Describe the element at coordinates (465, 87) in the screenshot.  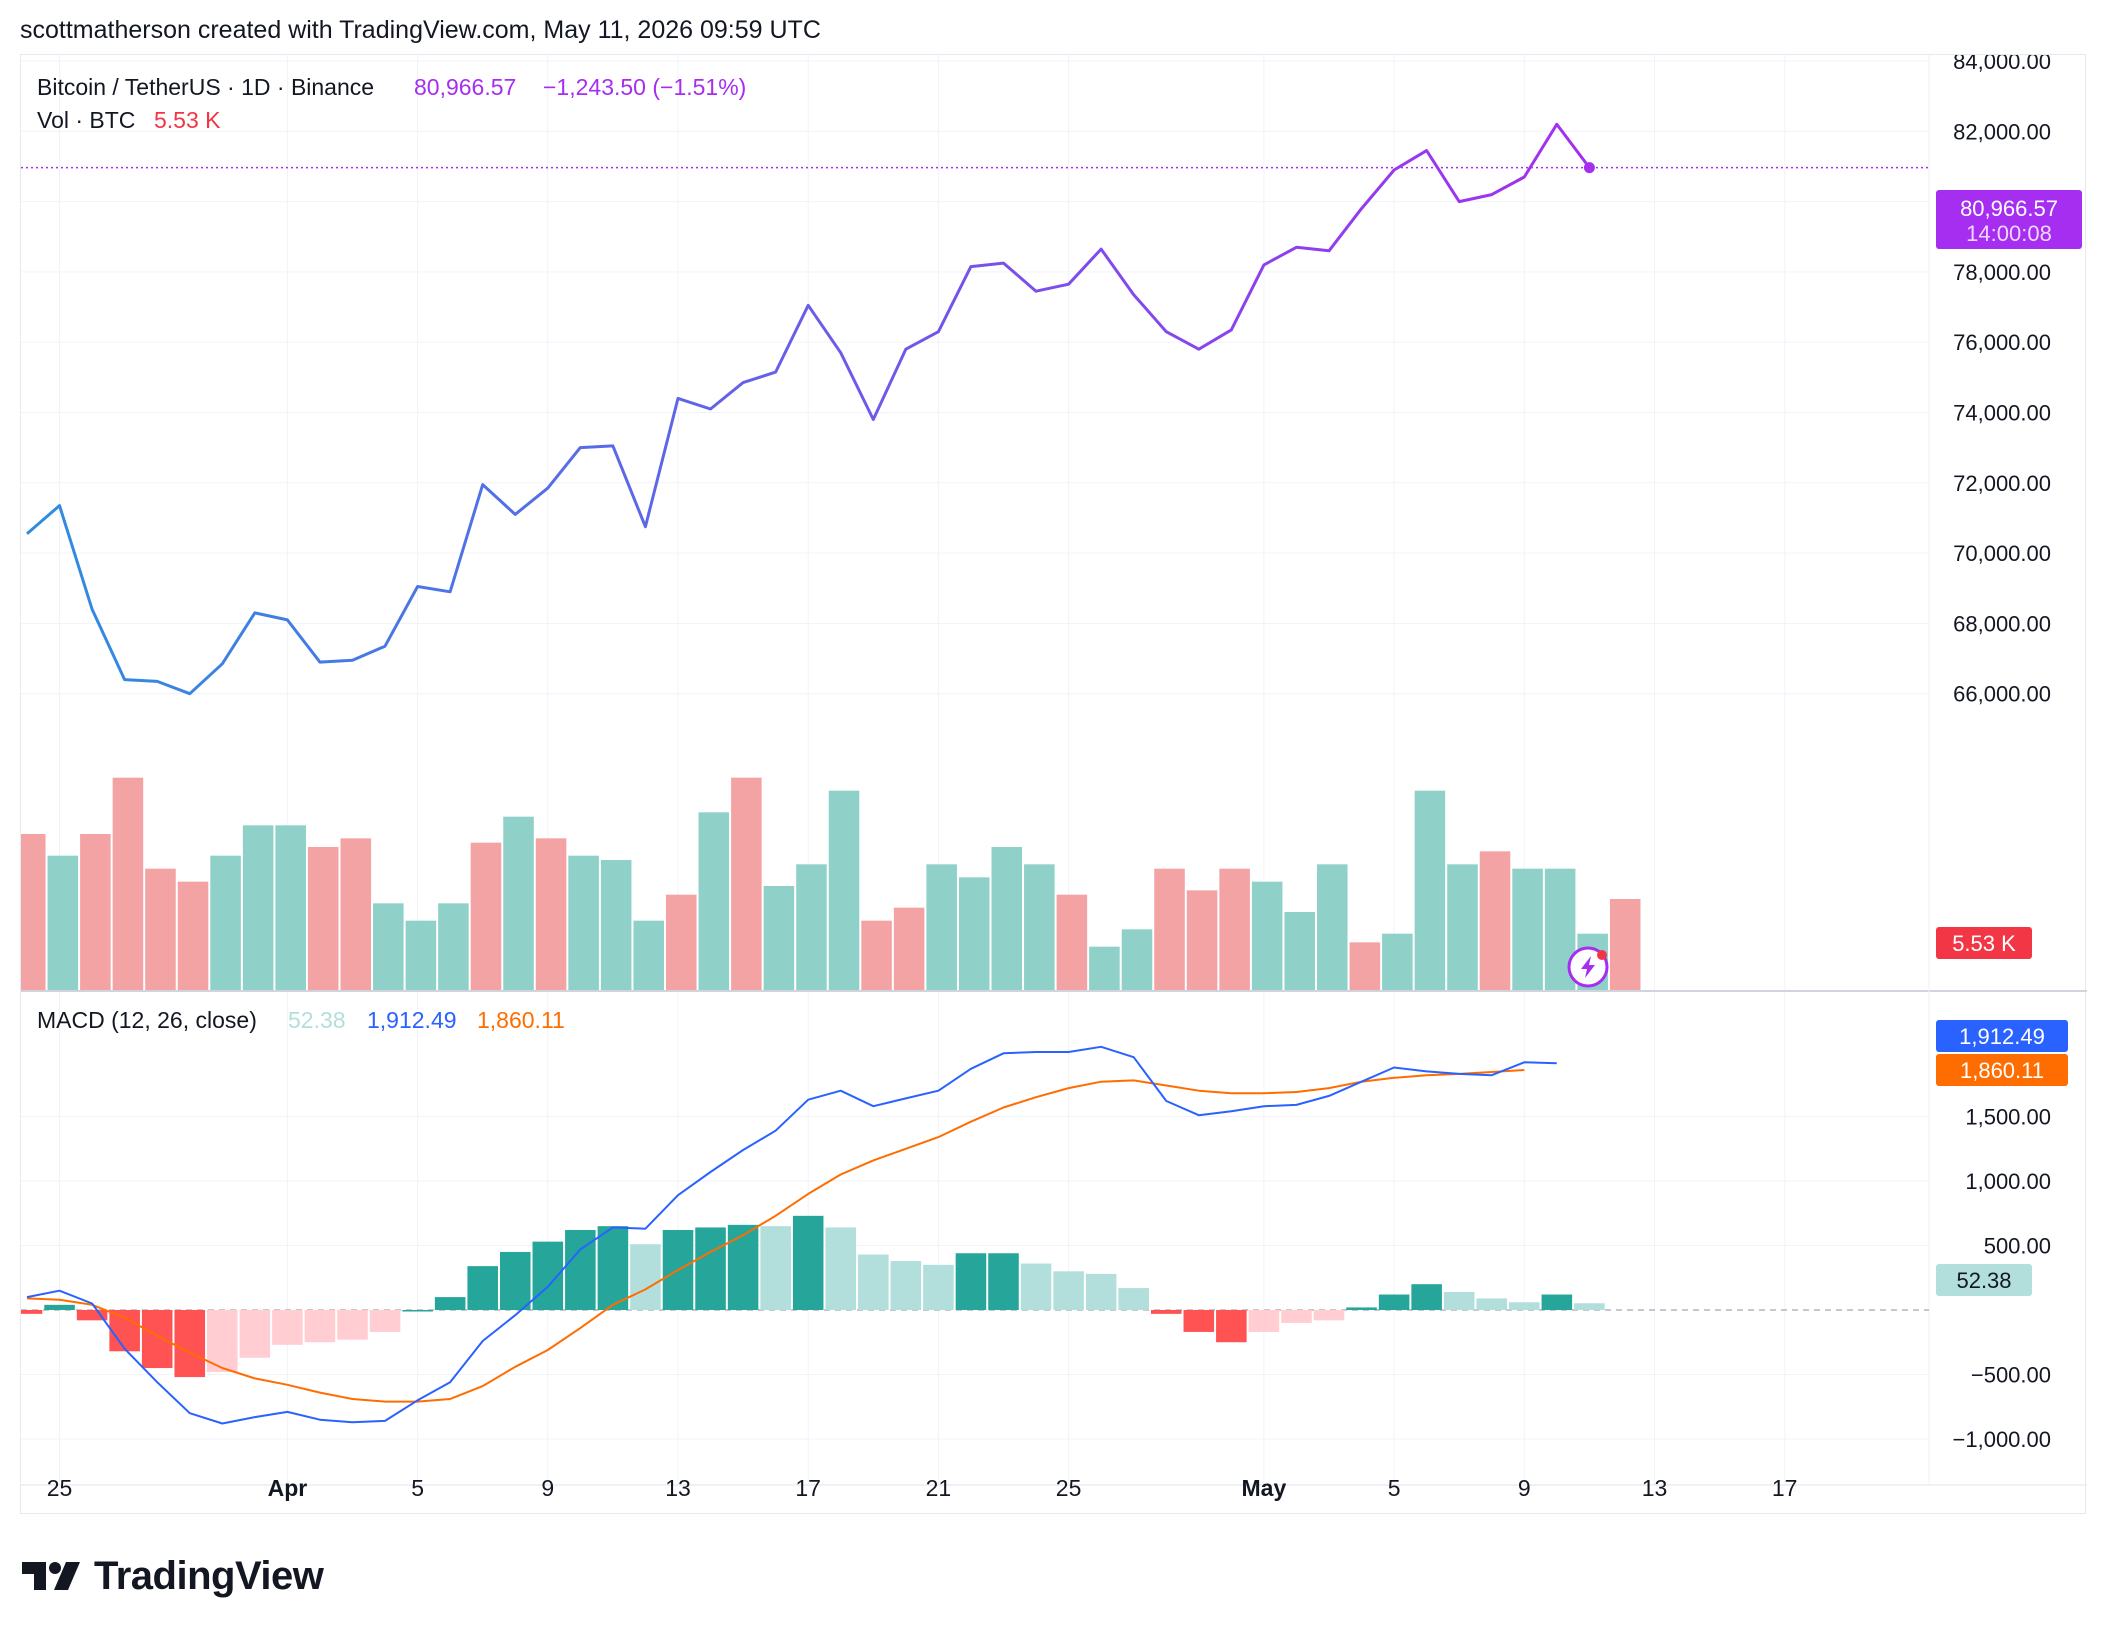
I see `legend-price: 80,966.57` at that location.